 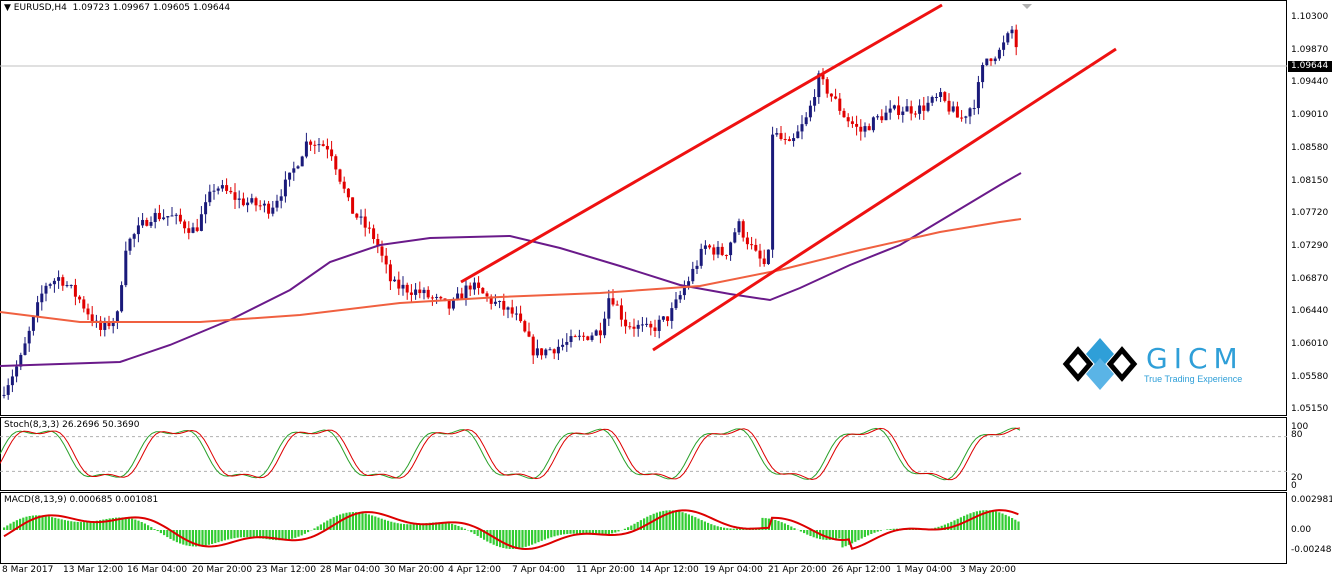 I want to click on shift-marker-icon, so click(x=1027, y=6).